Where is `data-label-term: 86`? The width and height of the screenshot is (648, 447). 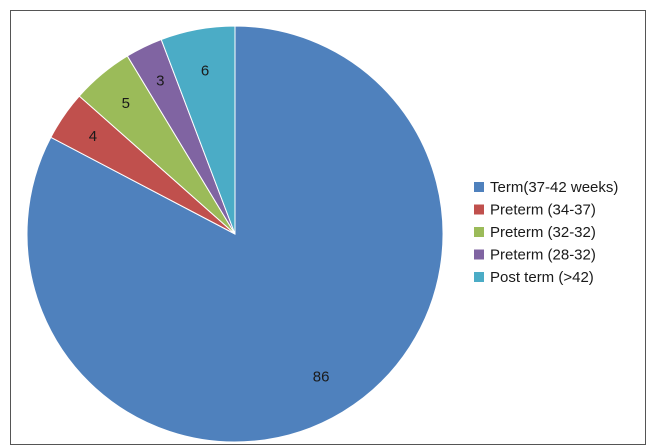
data-label-term: 86 is located at coordinates (321, 376).